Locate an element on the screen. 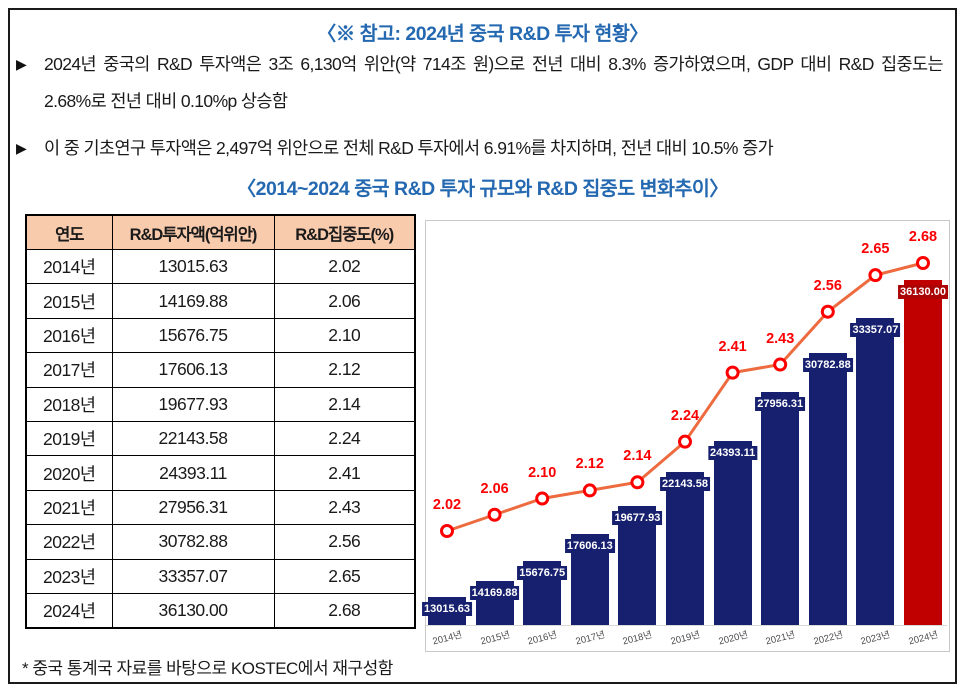 This screenshot has height=694, width=967. x-axis-label: 2018년 is located at coordinates (637, 638).